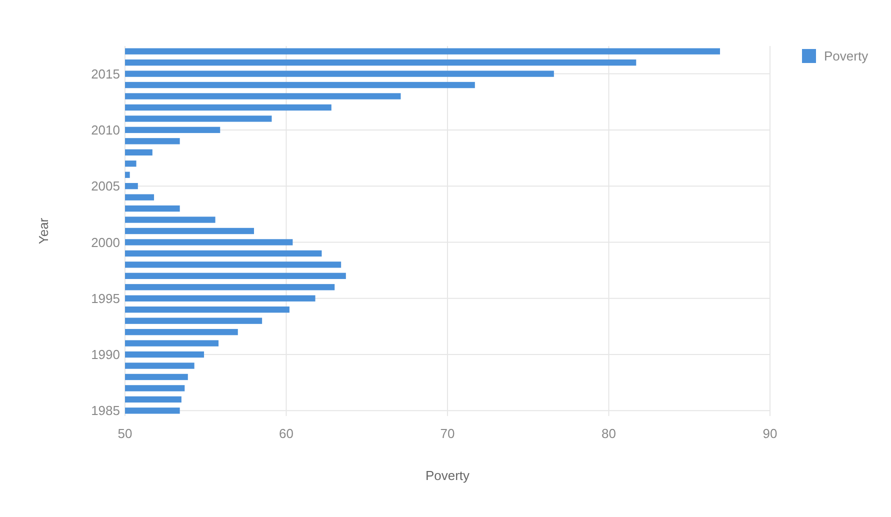  What do you see at coordinates (105, 298) in the screenshot?
I see `y-tick-label: 1995` at bounding box center [105, 298].